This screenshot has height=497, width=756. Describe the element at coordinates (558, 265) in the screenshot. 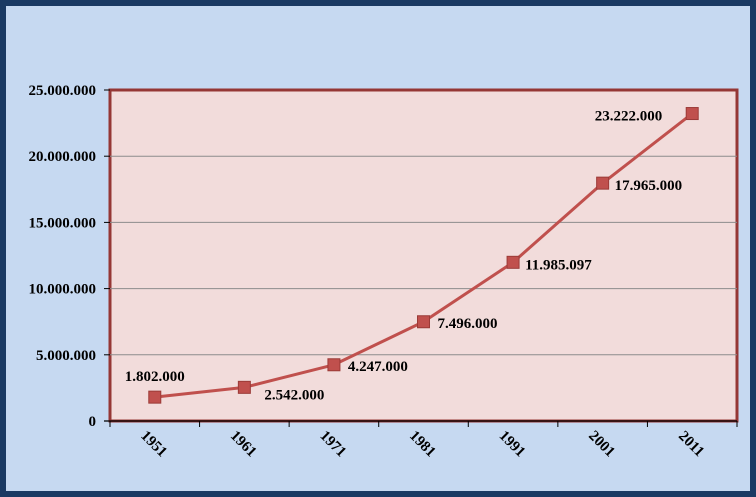

I see `data-label: 11.985.097` at that location.